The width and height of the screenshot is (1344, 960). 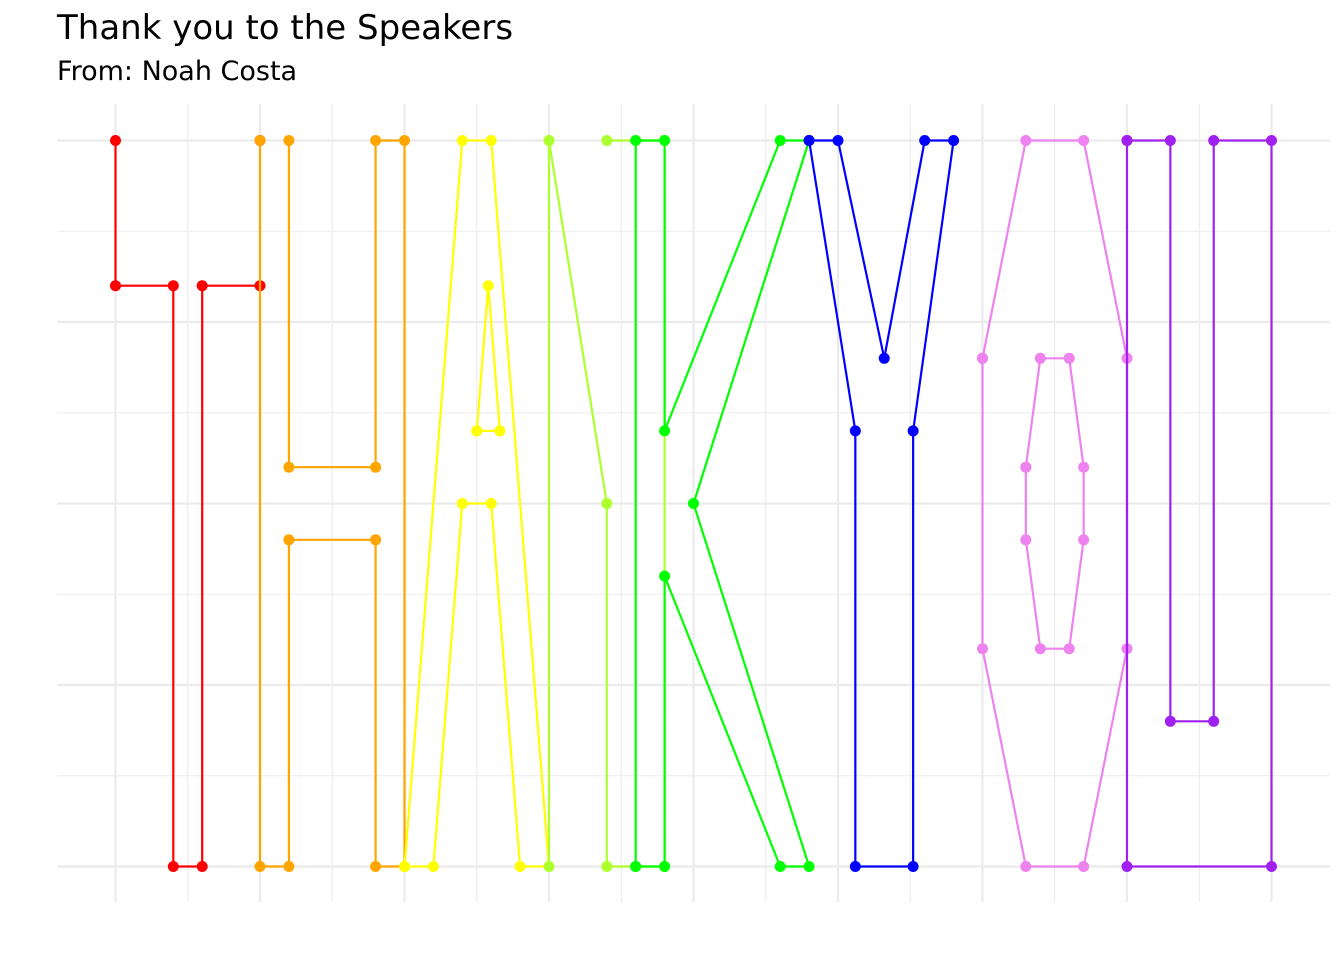 I want to click on series-line-y, so click(x=881, y=503).